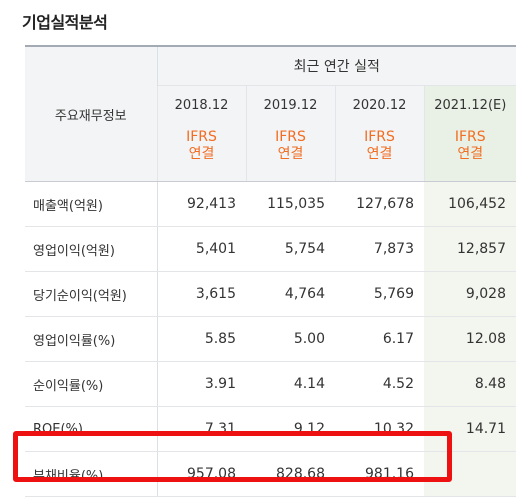 This screenshot has height=497, width=516. I want to click on value-cell: 5,401, so click(201, 249).